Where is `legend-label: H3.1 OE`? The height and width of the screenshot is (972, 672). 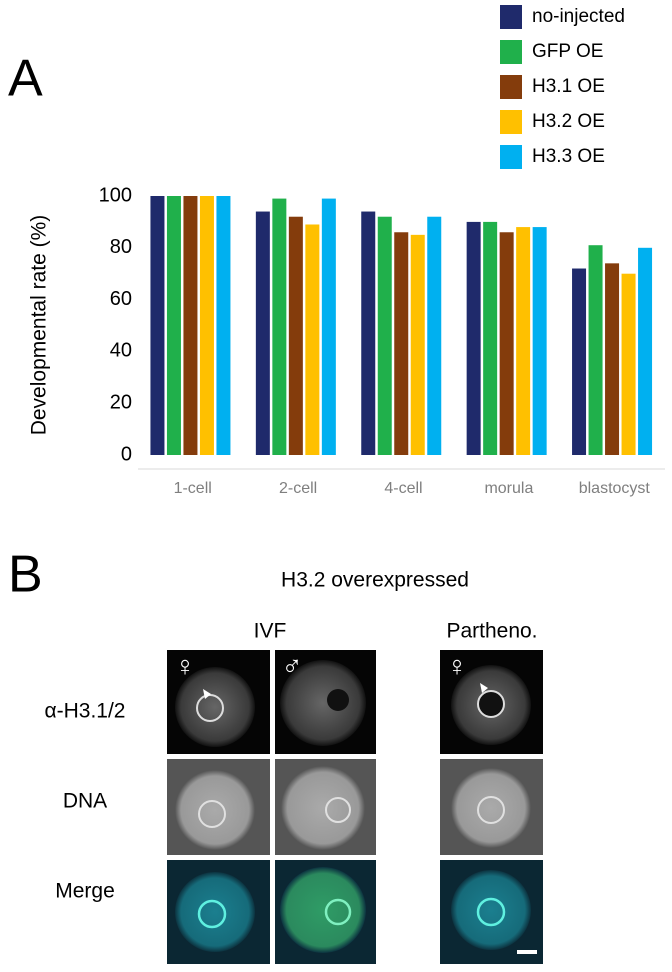 legend-label: H3.1 OE is located at coordinates (568, 86).